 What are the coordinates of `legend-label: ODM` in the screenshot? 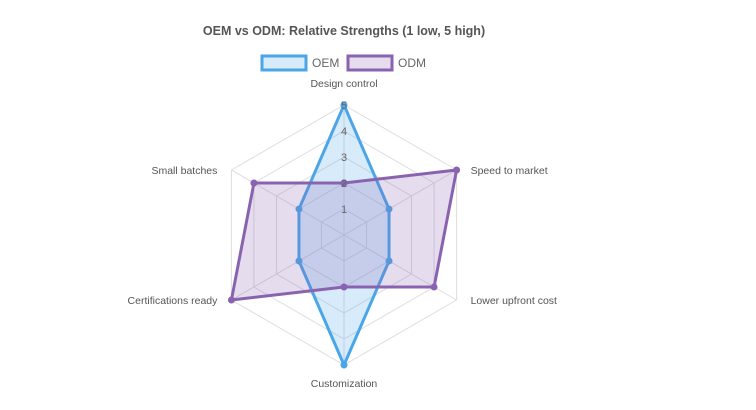 It's located at (412, 63).